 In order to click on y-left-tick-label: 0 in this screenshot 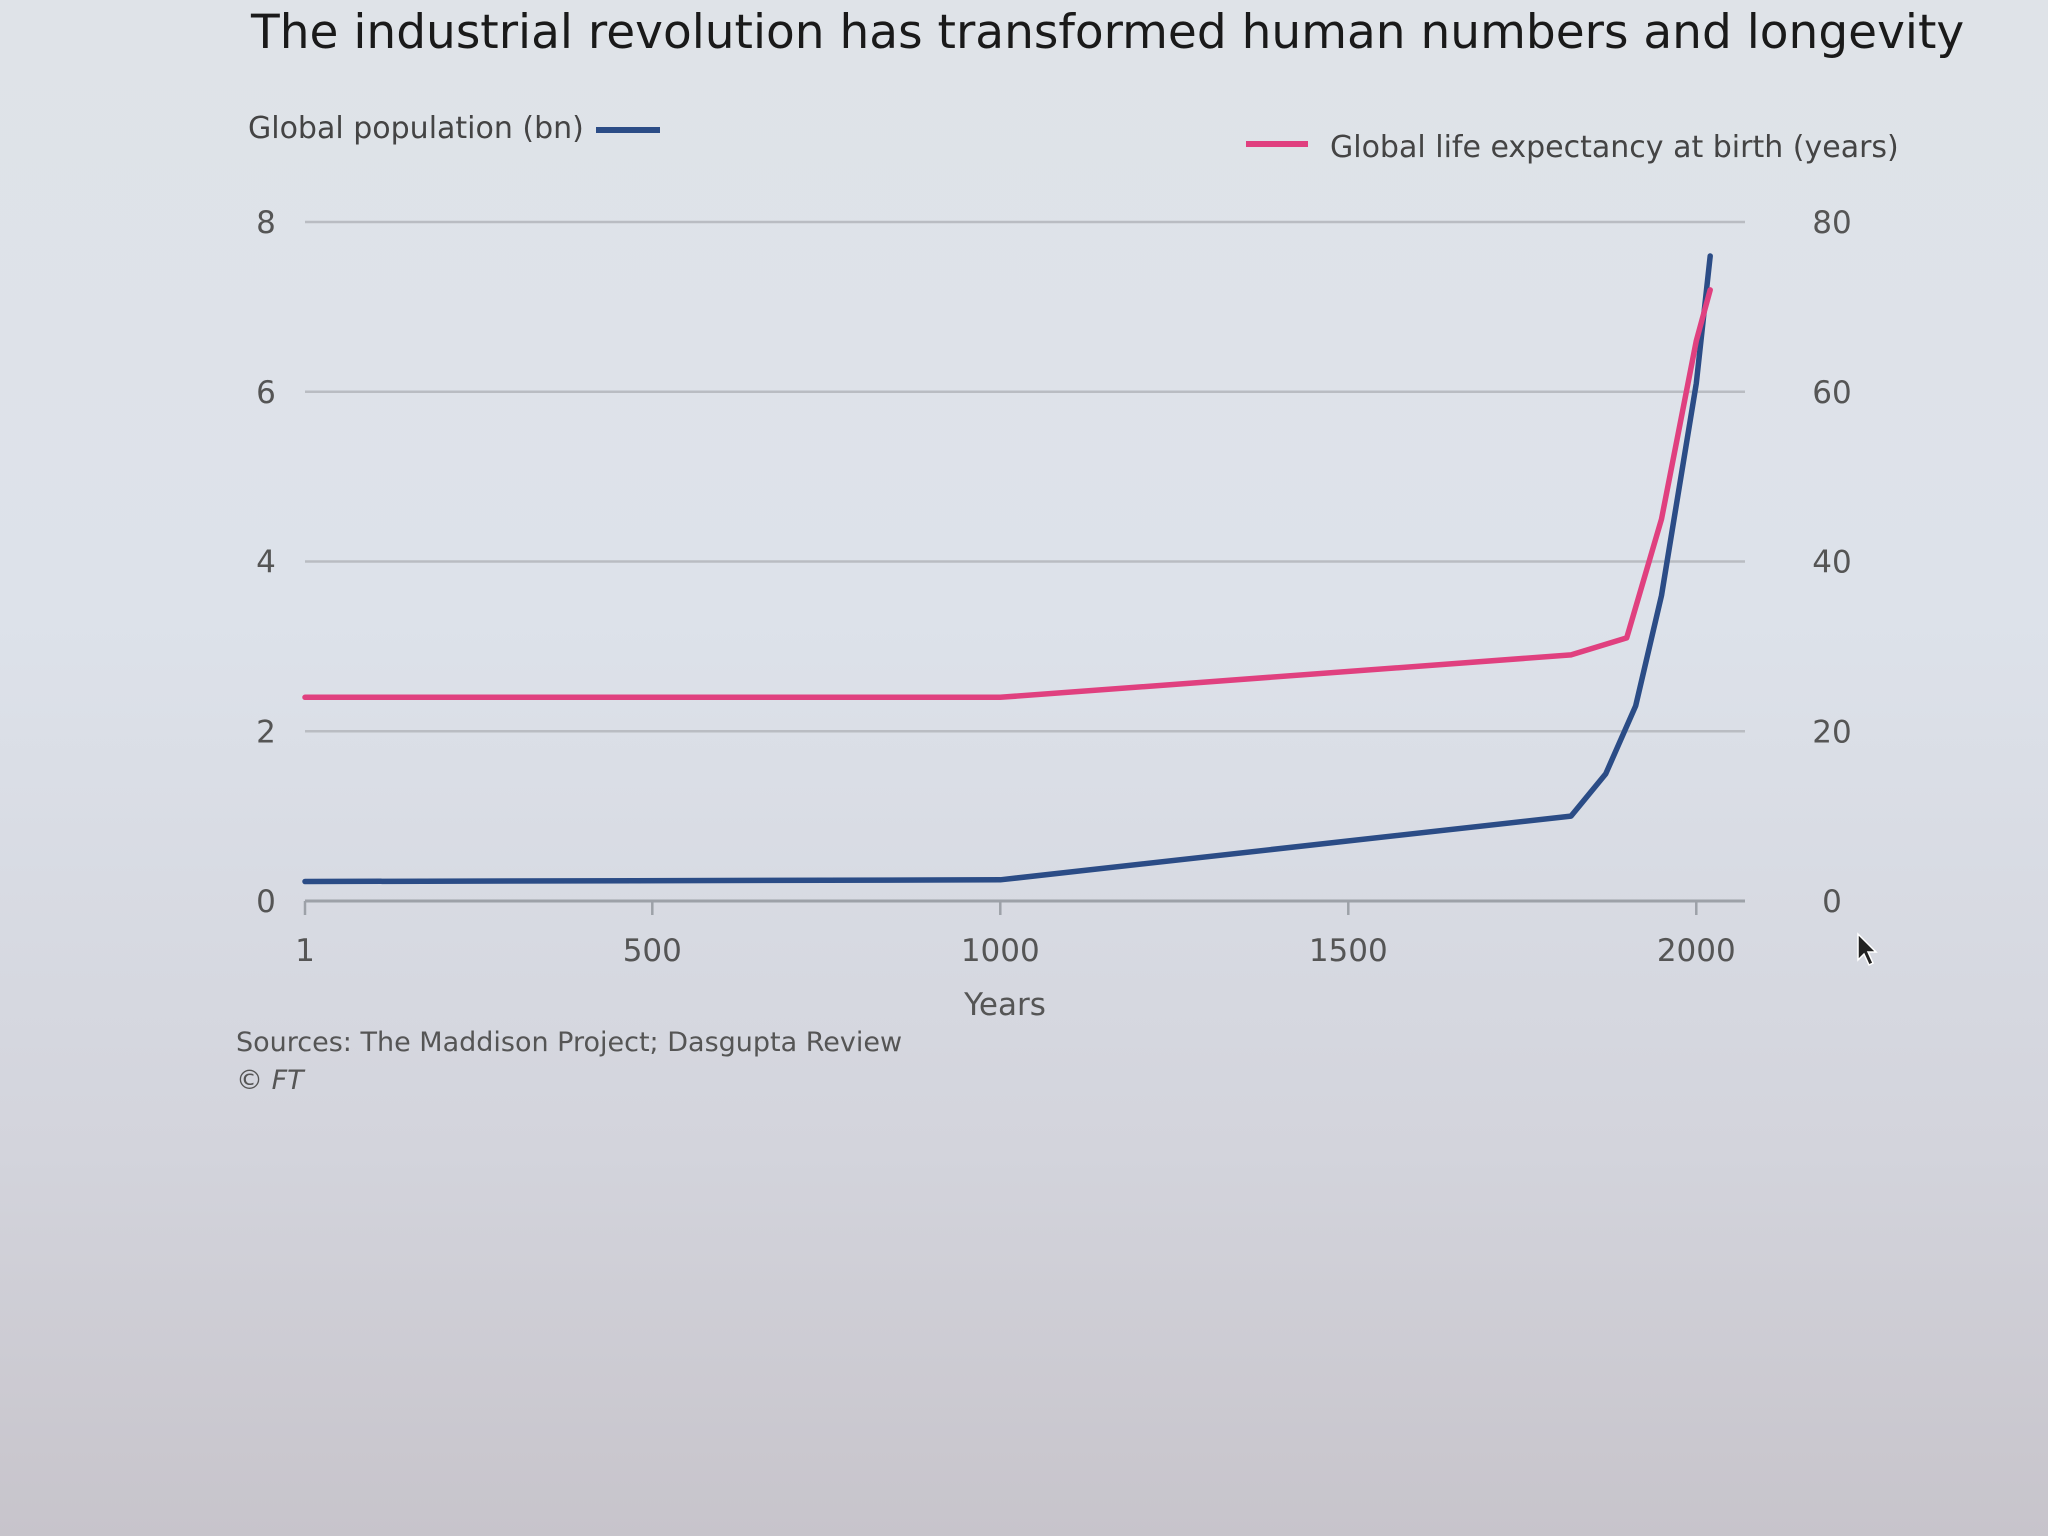, I will do `click(266, 902)`.